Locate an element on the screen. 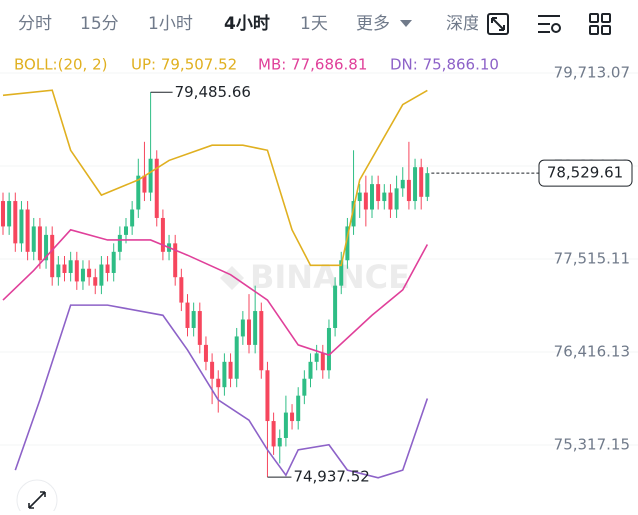 The height and width of the screenshot is (515, 638). y-tick-label: 76,416.13 is located at coordinates (592, 351).